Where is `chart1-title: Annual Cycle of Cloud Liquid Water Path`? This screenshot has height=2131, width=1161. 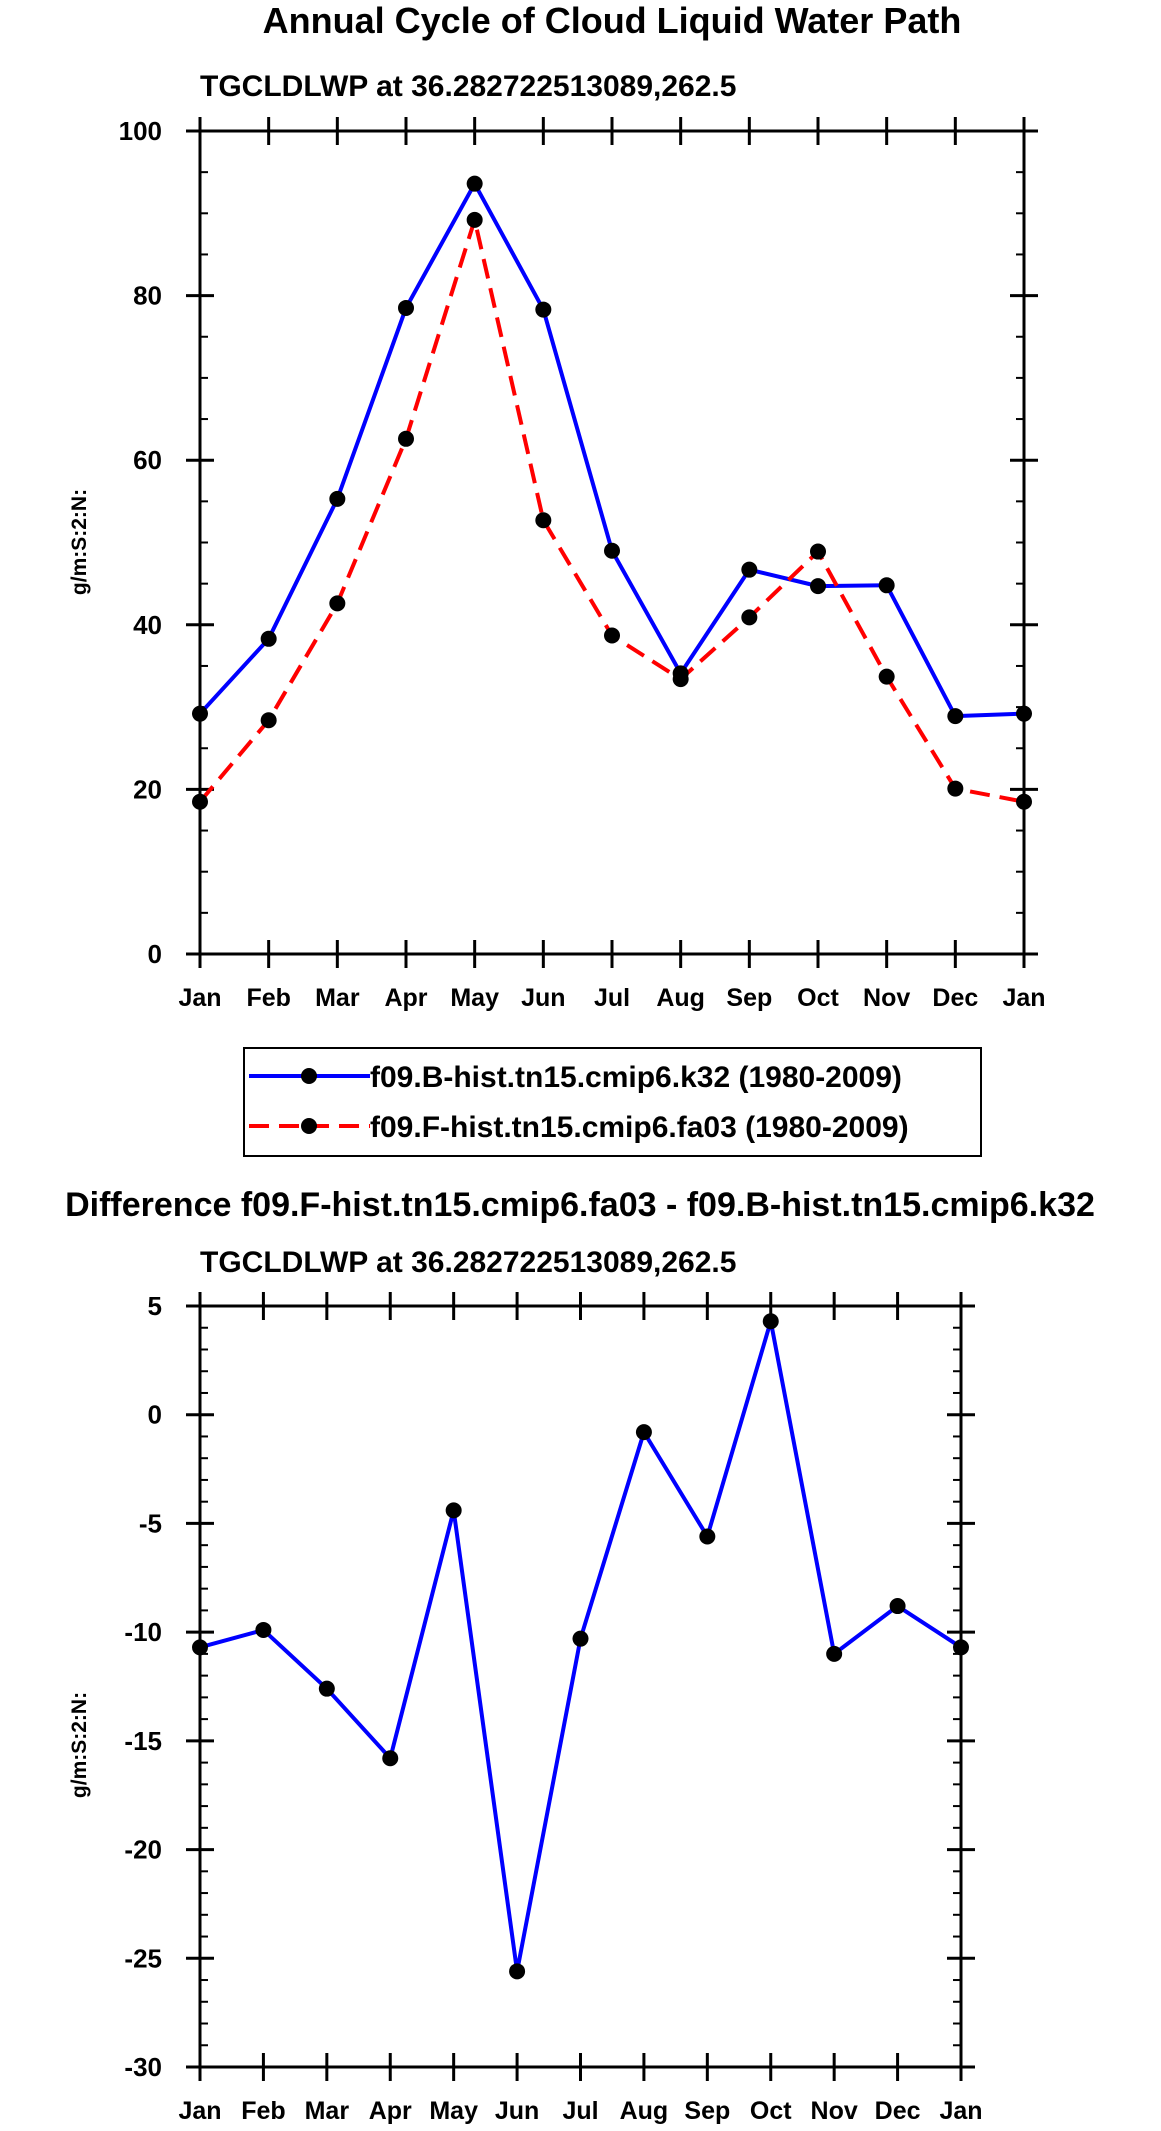
chart1-title: Annual Cycle of Cloud Liquid Water Path is located at coordinates (612, 20).